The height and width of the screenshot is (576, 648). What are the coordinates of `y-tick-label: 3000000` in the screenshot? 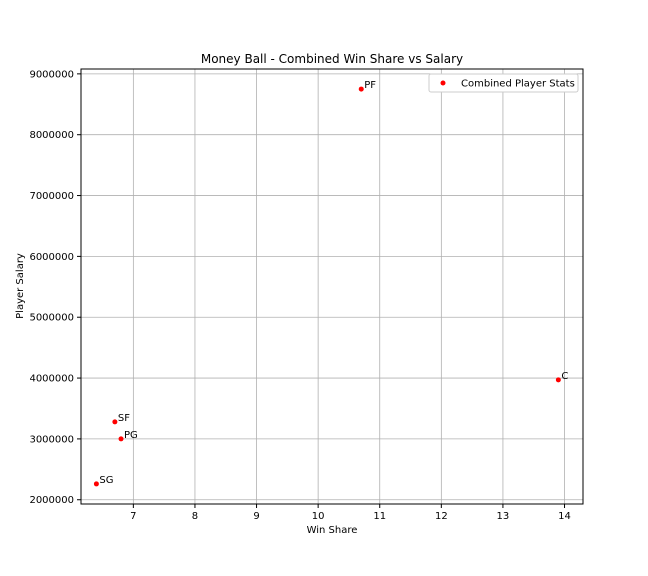 It's located at (51, 439).